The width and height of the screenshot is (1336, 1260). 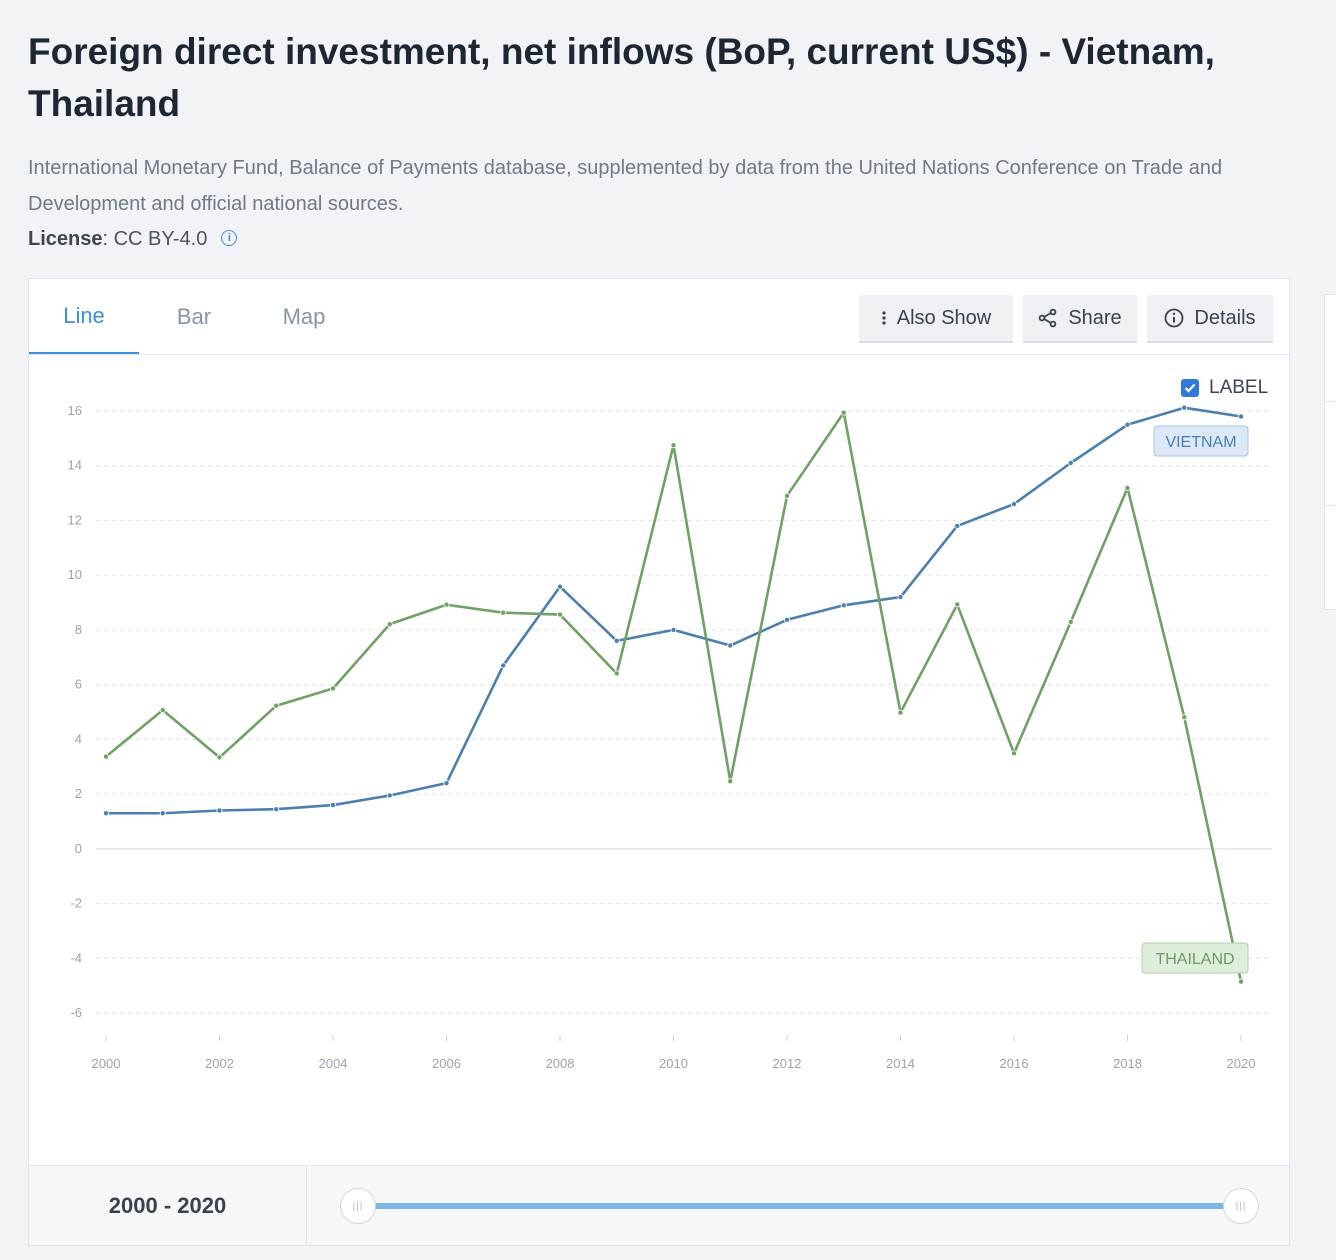 I want to click on label-toggle-text: LABEL, so click(x=1239, y=387).